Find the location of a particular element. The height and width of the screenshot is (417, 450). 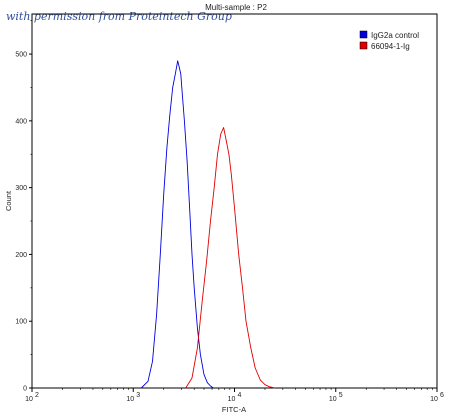

y-axis-title: Count is located at coordinates (8, 200).